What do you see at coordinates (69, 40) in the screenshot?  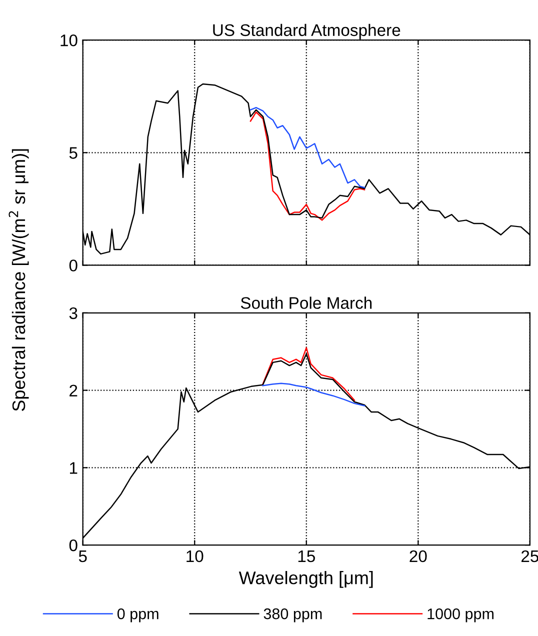 I see `y-tick-label: 10` at bounding box center [69, 40].